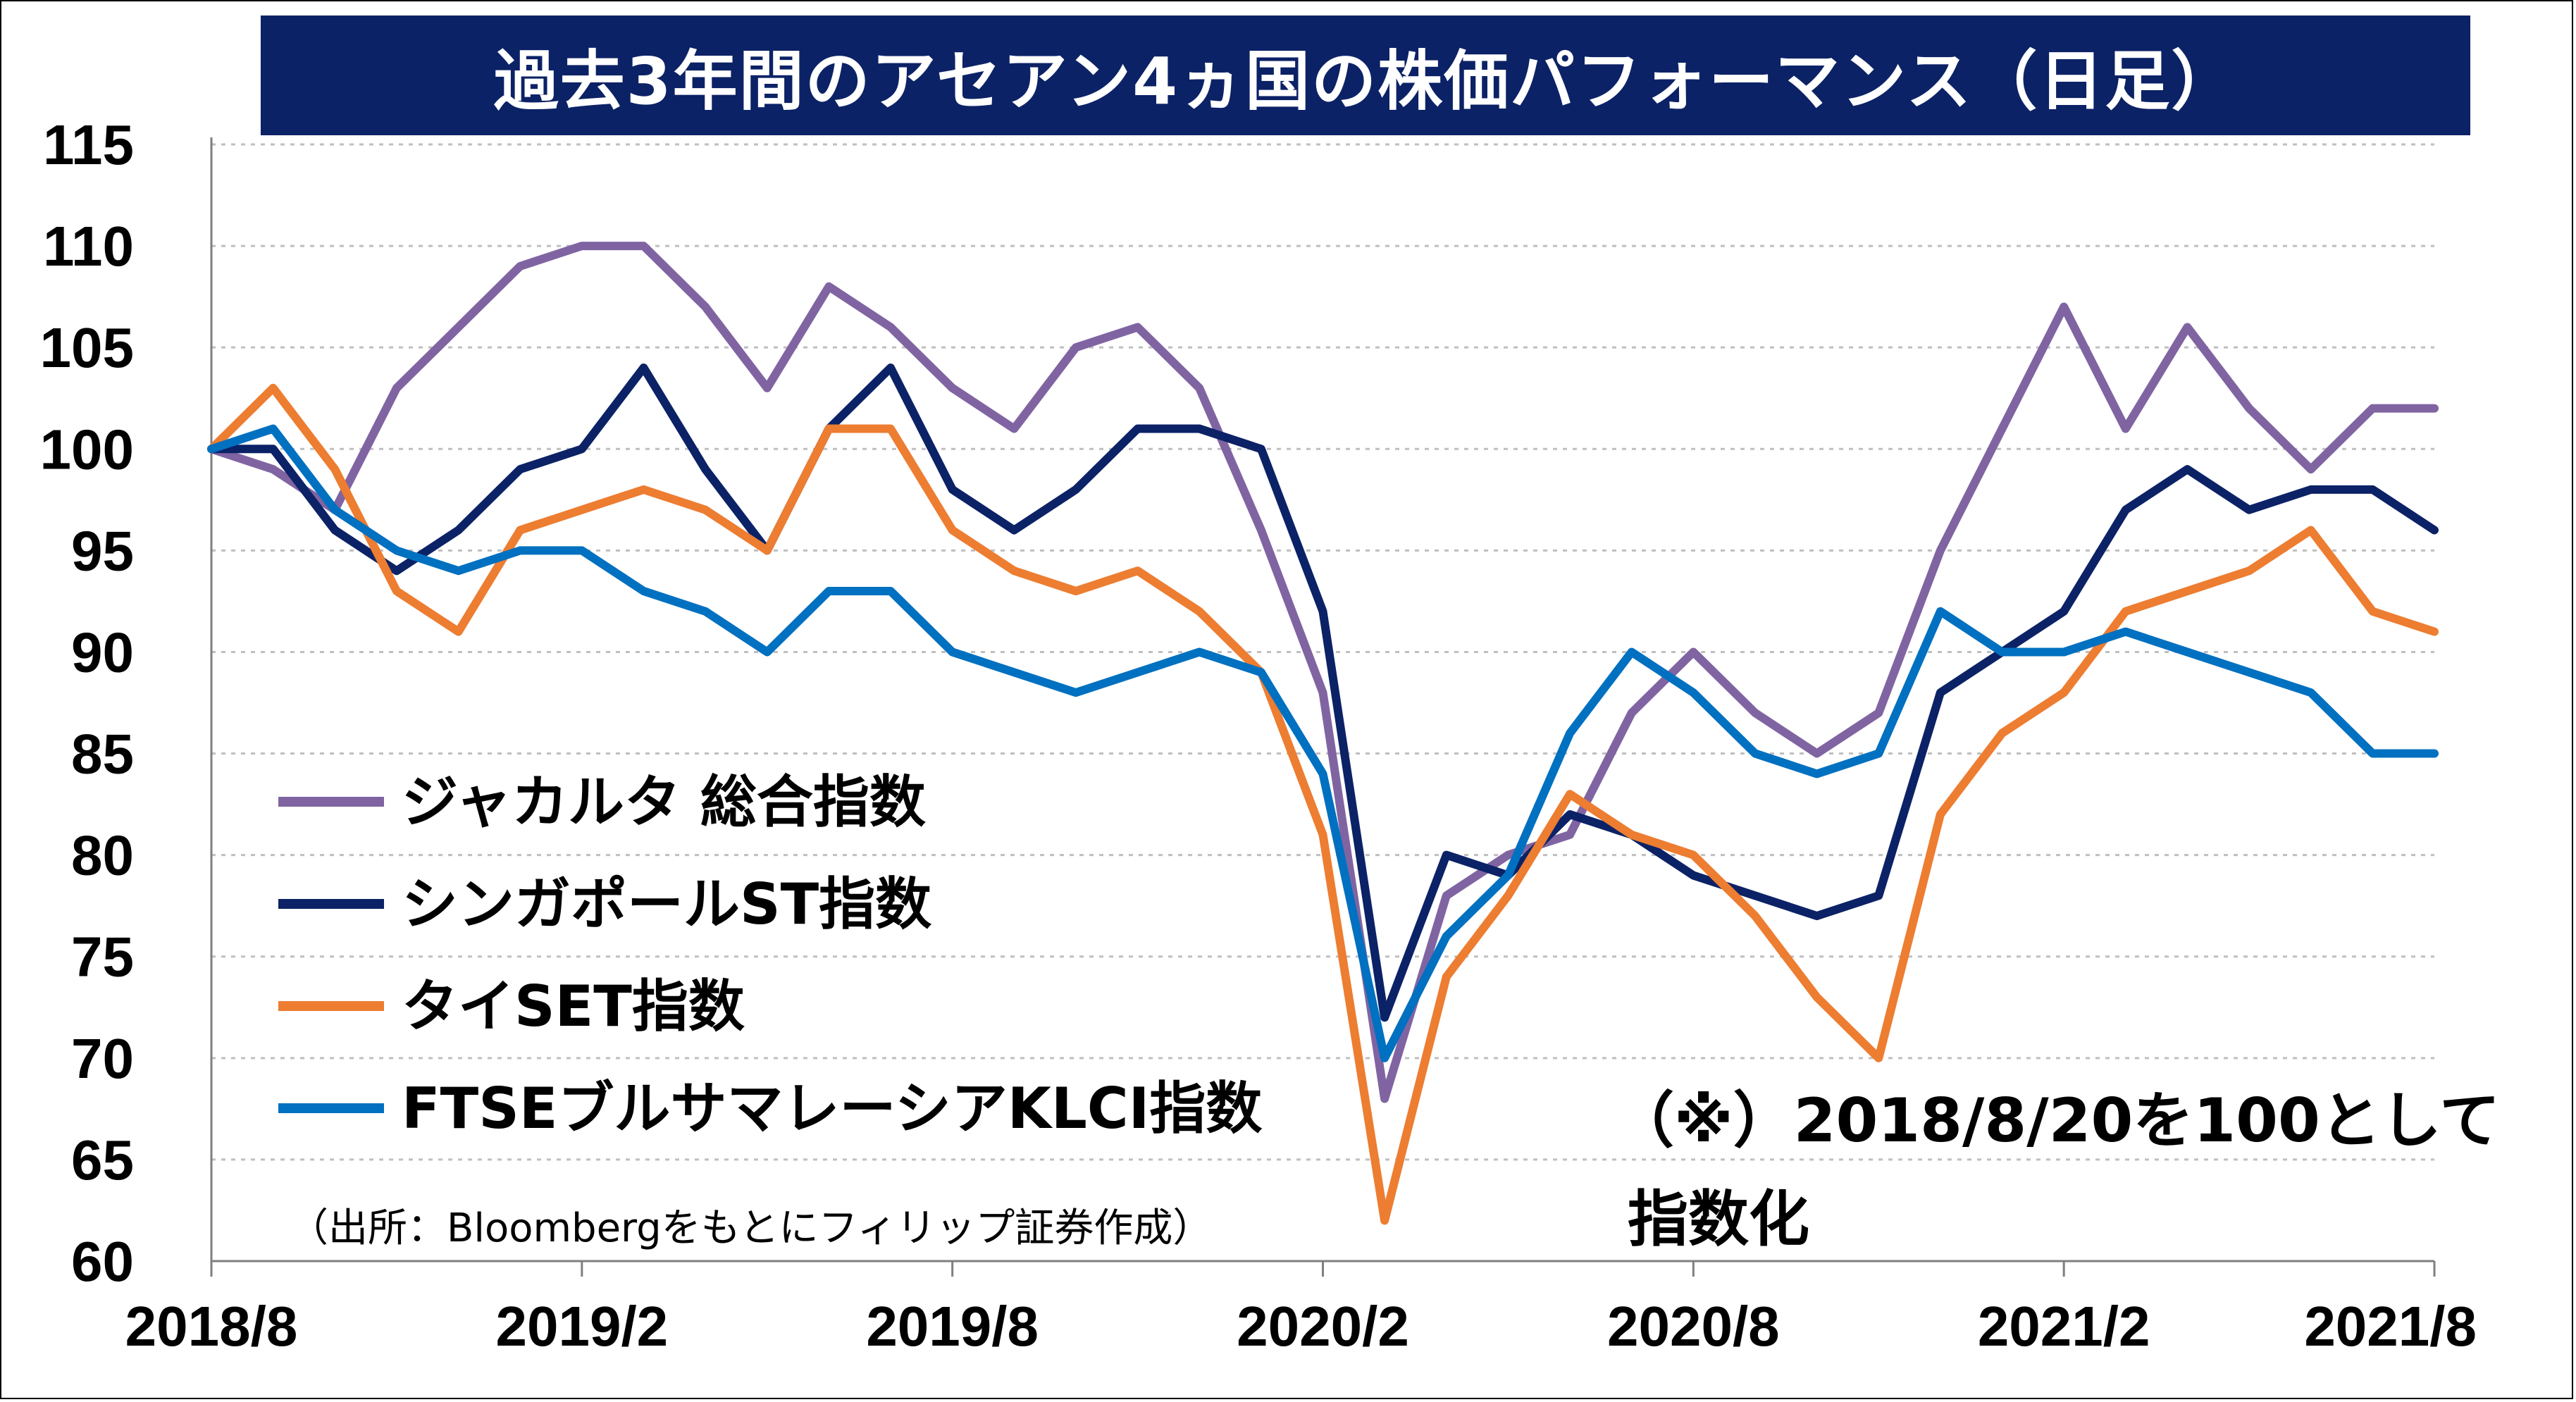 The image size is (2576, 1402). What do you see at coordinates (751, 1228) in the screenshot?
I see `source-note: （出所：Bloombergをもとにフィリップ証券作成）` at bounding box center [751, 1228].